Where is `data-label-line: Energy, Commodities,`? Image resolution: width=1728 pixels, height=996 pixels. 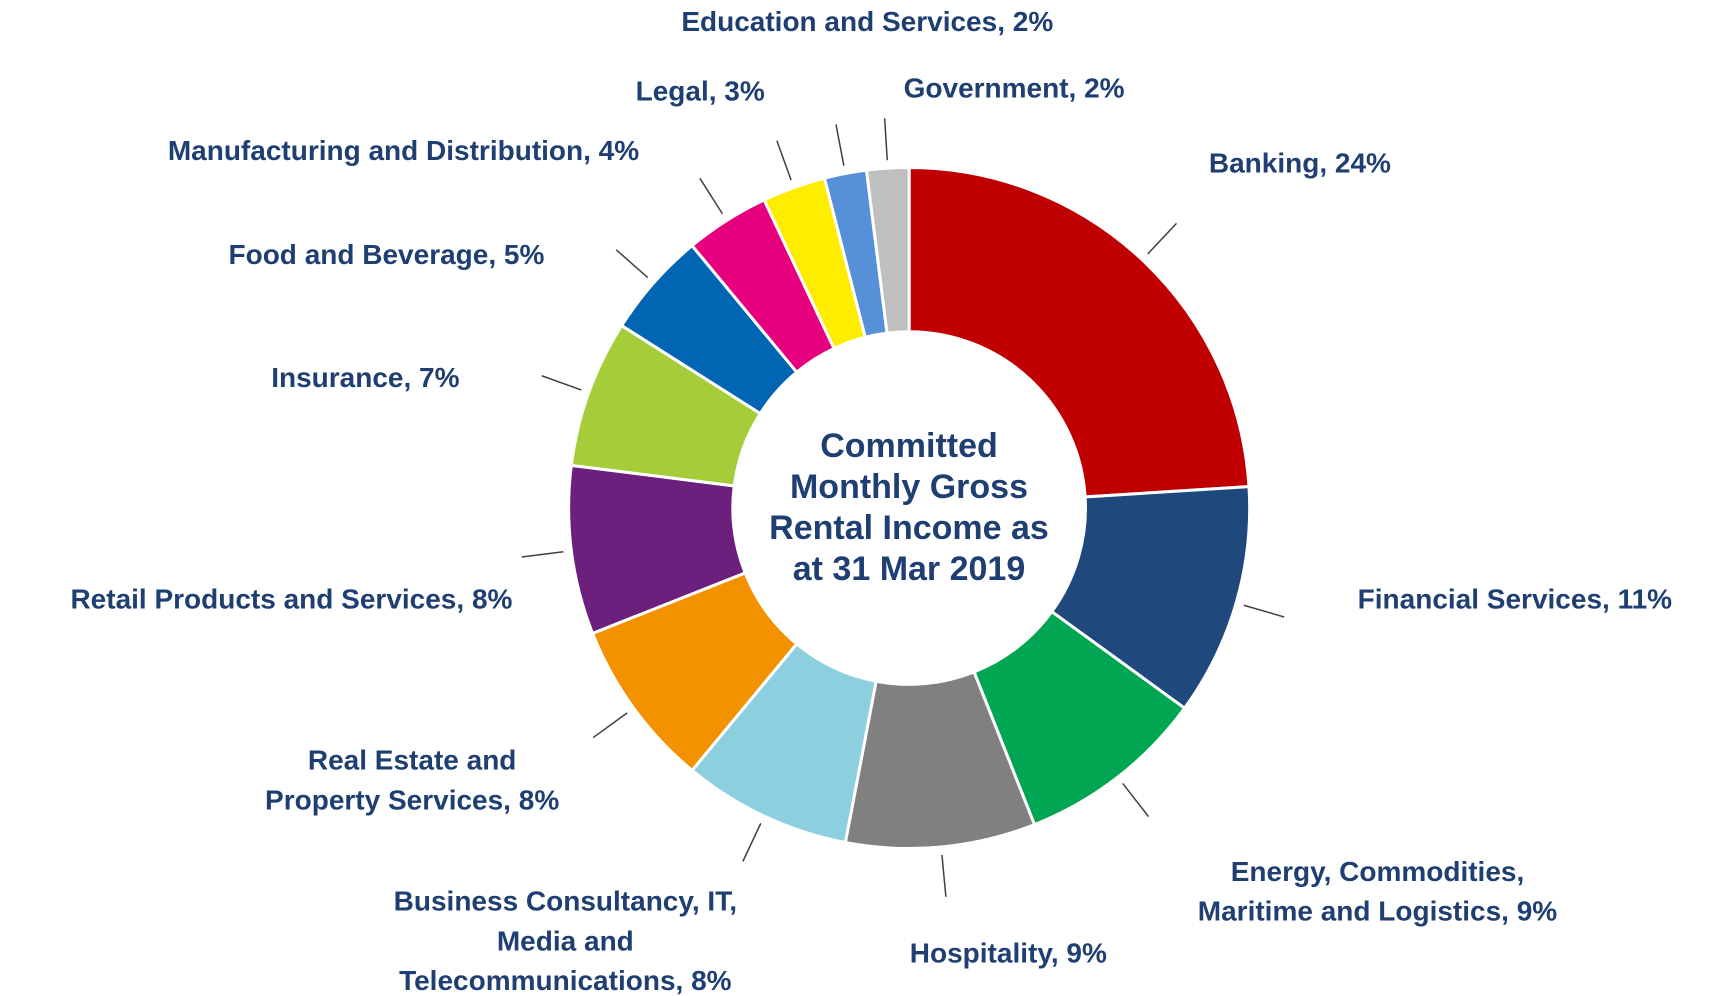
data-label-line: Energy, Commodities, is located at coordinates (1378, 871).